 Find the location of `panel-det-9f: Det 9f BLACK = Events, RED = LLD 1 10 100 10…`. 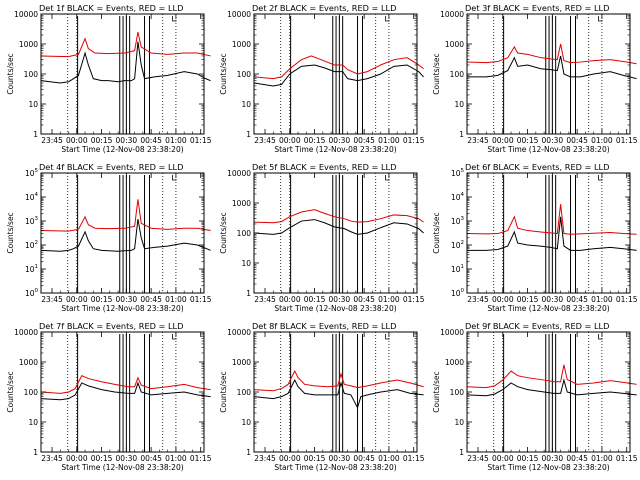

panel-det-9f: Det 9f BLACK = Events, RED = LLD 1 10 100 10… is located at coordinates (535, 396).